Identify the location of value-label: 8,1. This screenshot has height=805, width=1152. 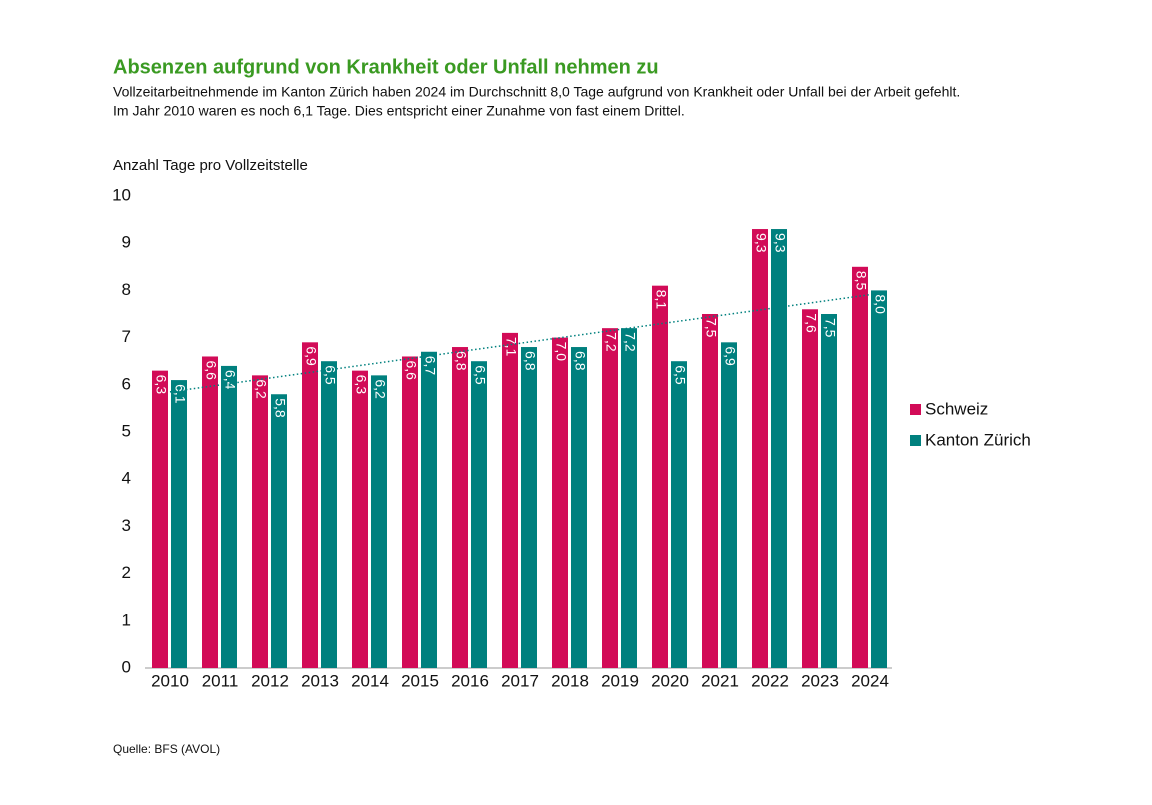
(661, 300).